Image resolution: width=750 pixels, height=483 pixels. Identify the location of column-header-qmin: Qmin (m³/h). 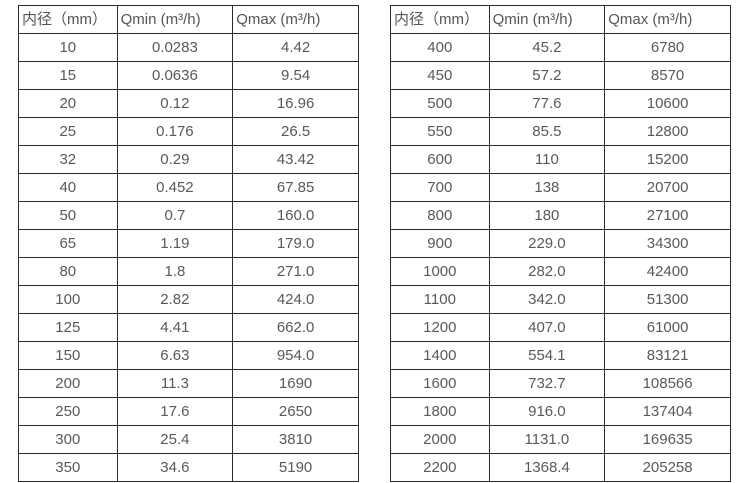
(547, 19).